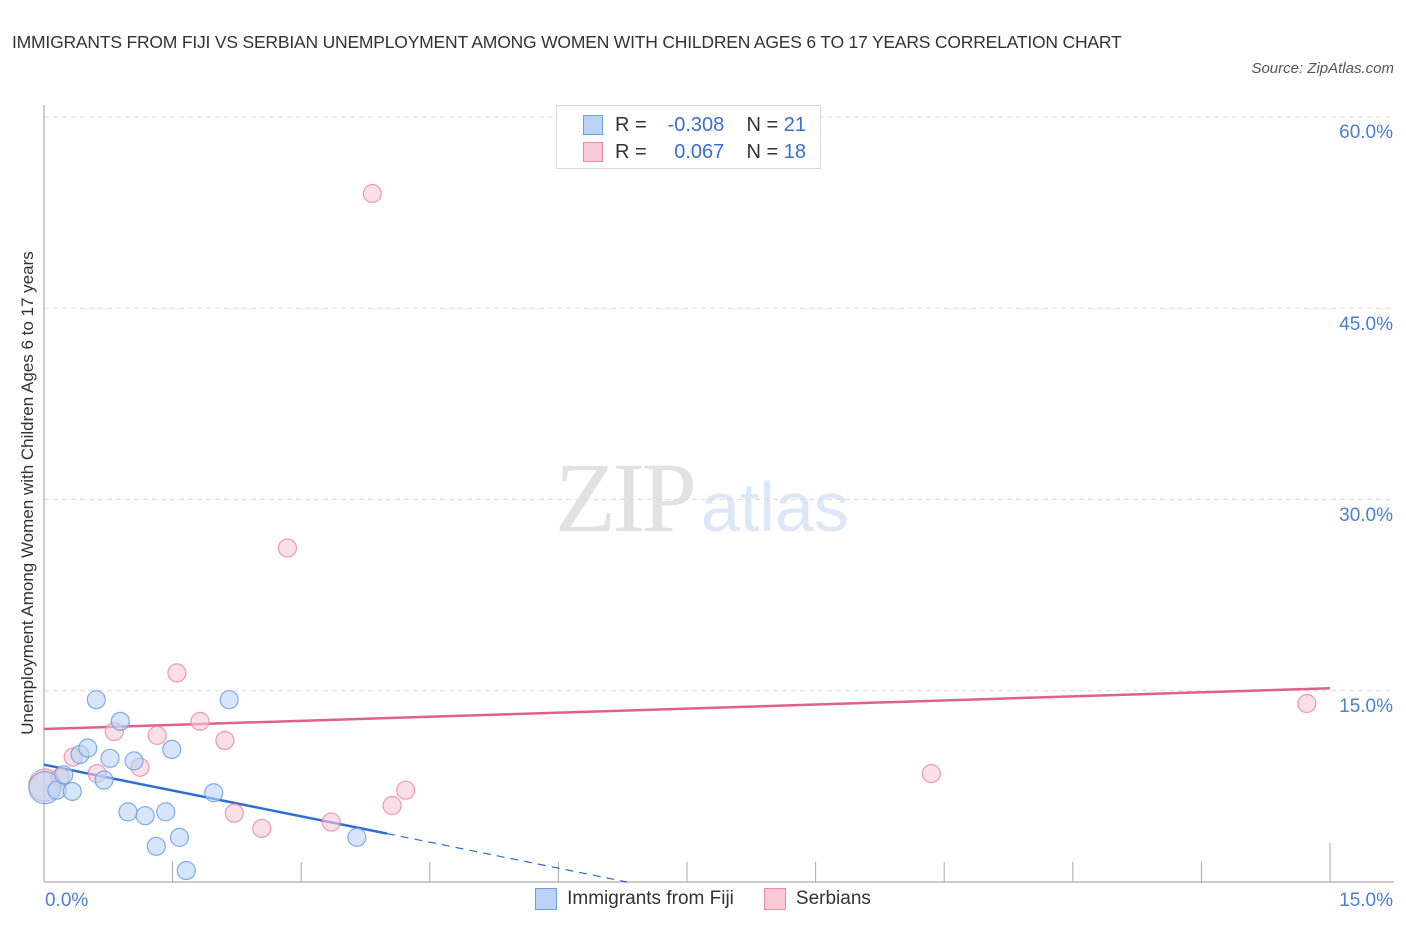 This screenshot has width=1406, height=930. I want to click on y-tick-45: 45.0%, so click(1366, 324).